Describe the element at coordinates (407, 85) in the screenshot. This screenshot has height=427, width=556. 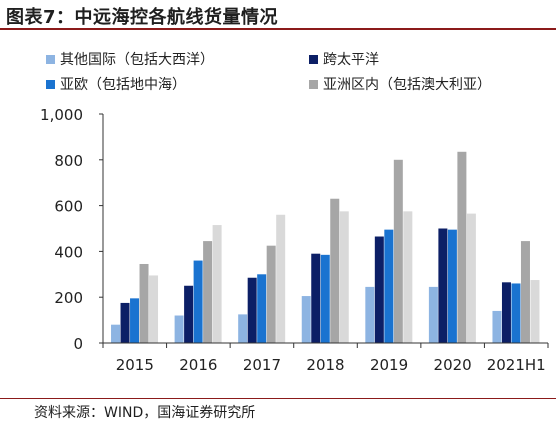
I see `legend-label: 亚洲区内（包括澳大利亚）` at that location.